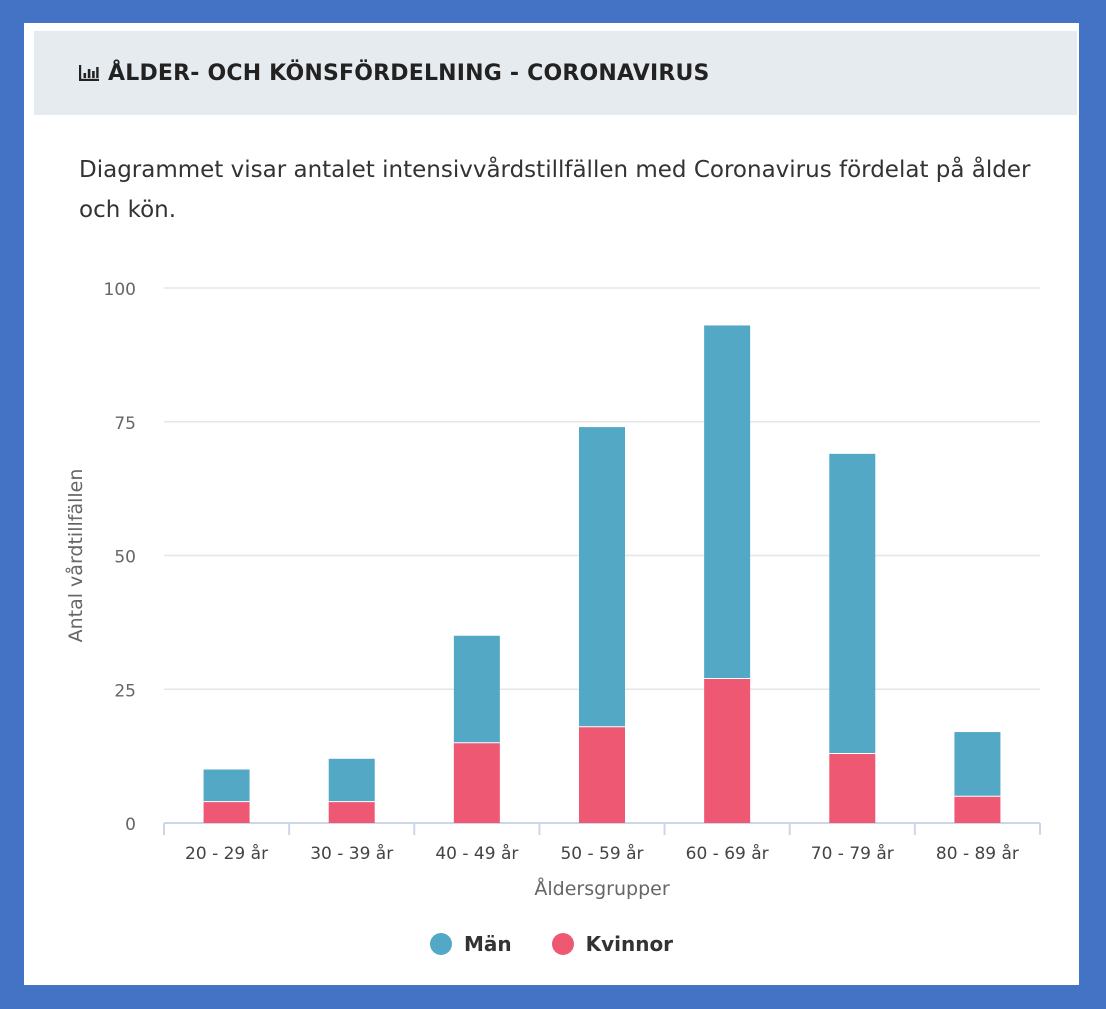  I want to click on legend-label-kvinnor: Kvinnor, so click(629, 944).